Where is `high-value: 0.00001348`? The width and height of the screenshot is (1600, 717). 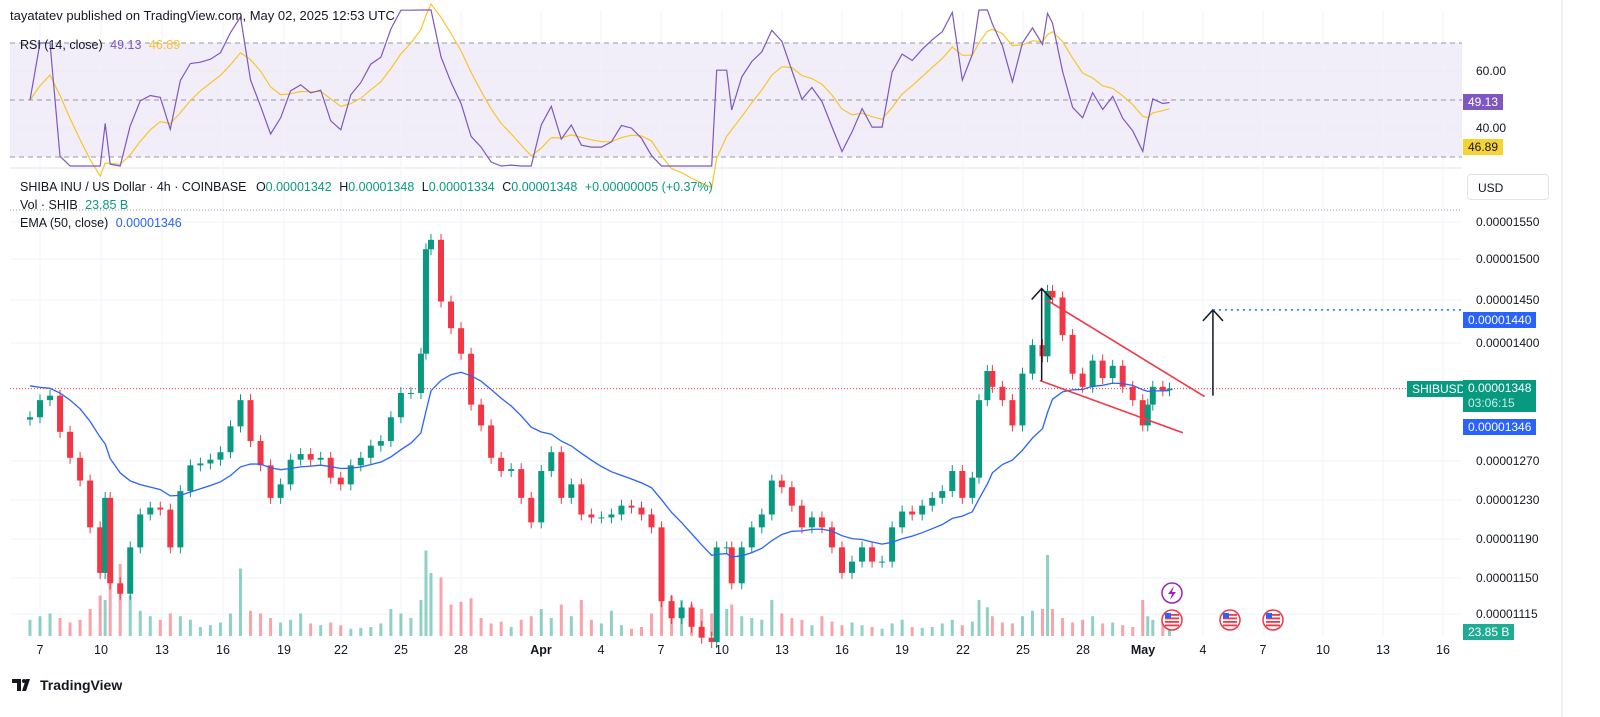 high-value: 0.00001348 is located at coordinates (381, 187).